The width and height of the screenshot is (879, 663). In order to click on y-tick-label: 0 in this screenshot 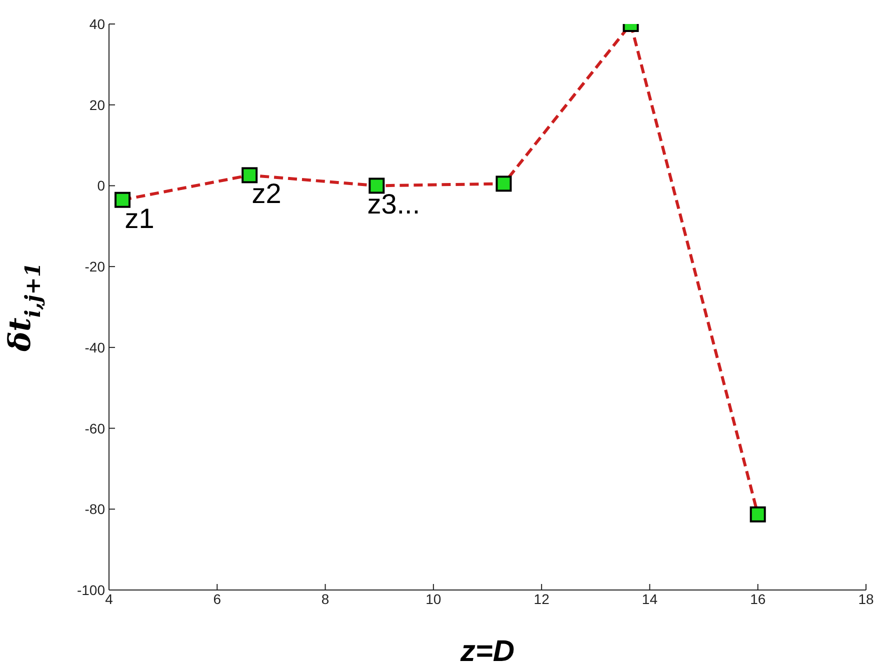, I will do `click(101, 186)`.